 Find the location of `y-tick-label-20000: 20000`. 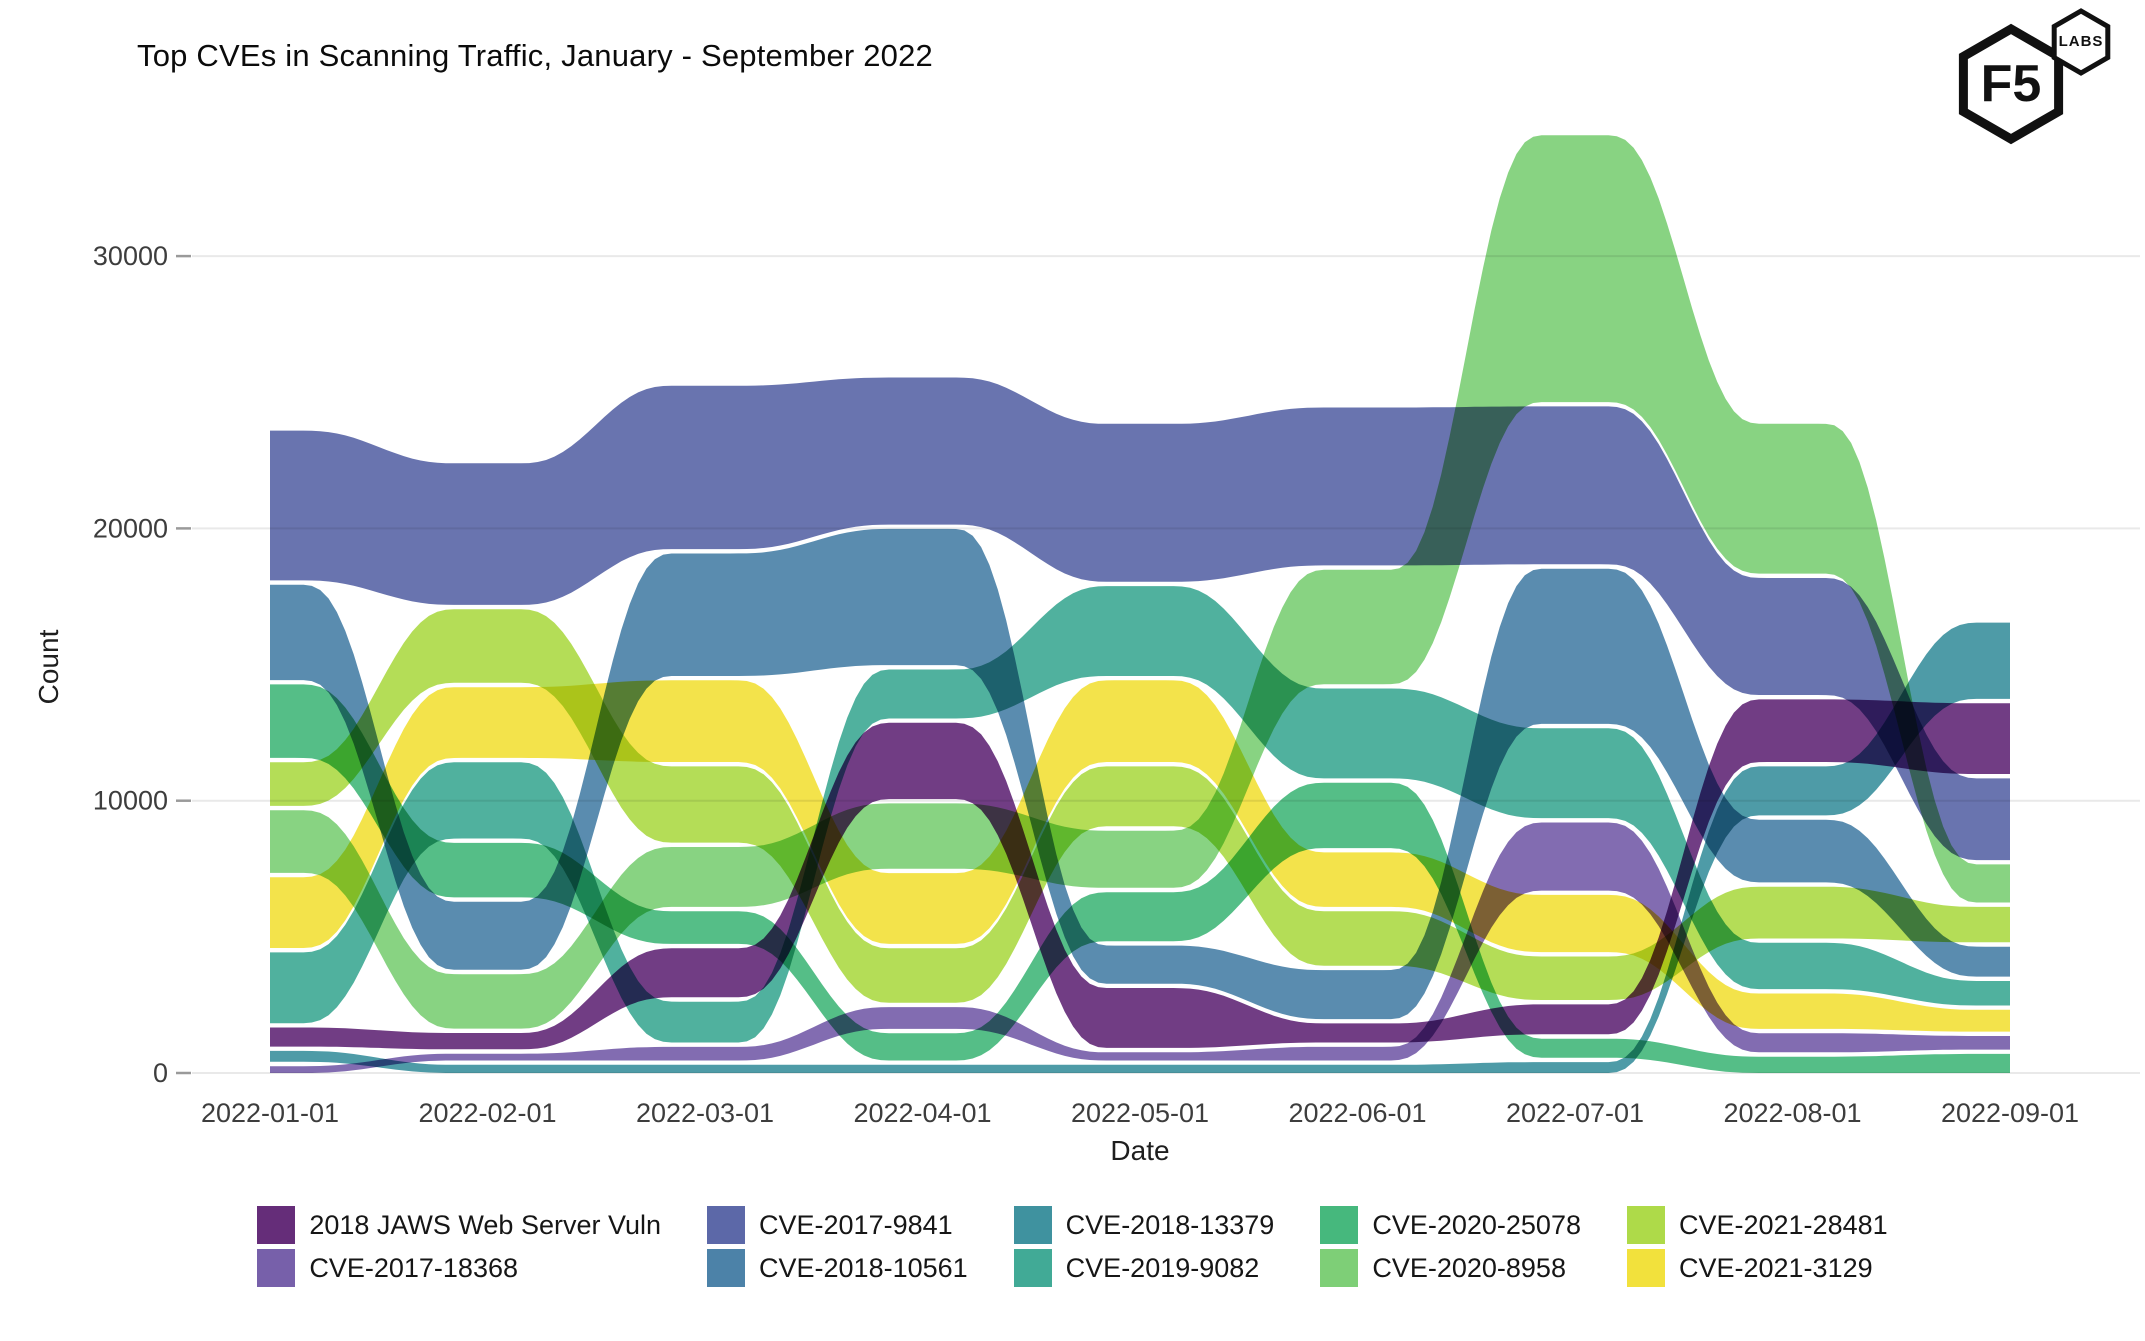

y-tick-label-20000: 20000 is located at coordinates (130, 528).